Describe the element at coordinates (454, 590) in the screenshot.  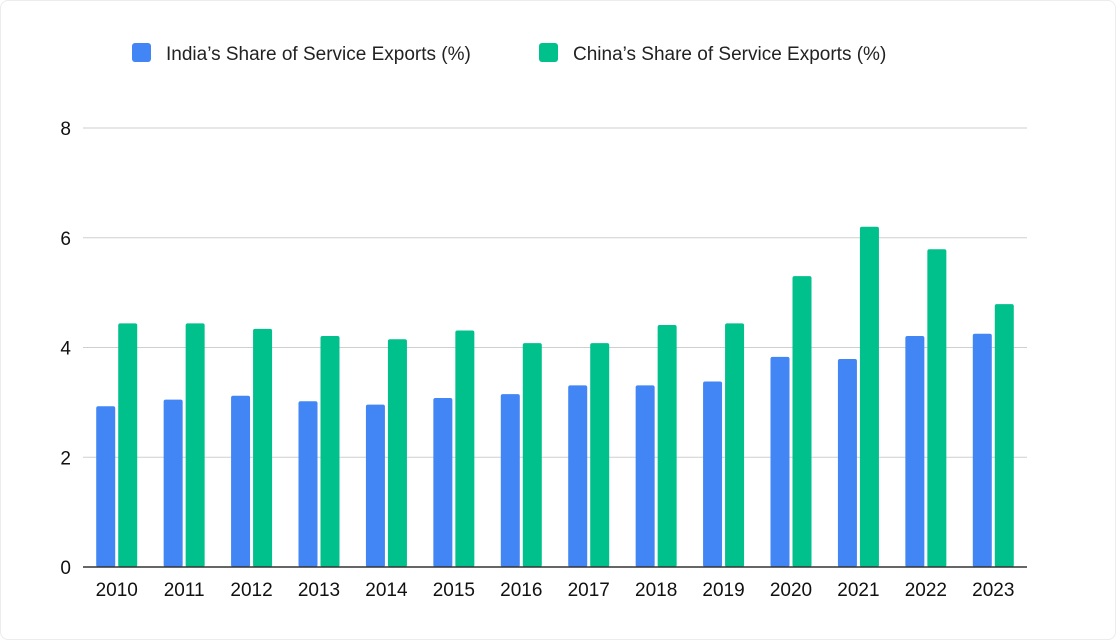
I see `x-tick-label: 2015` at that location.